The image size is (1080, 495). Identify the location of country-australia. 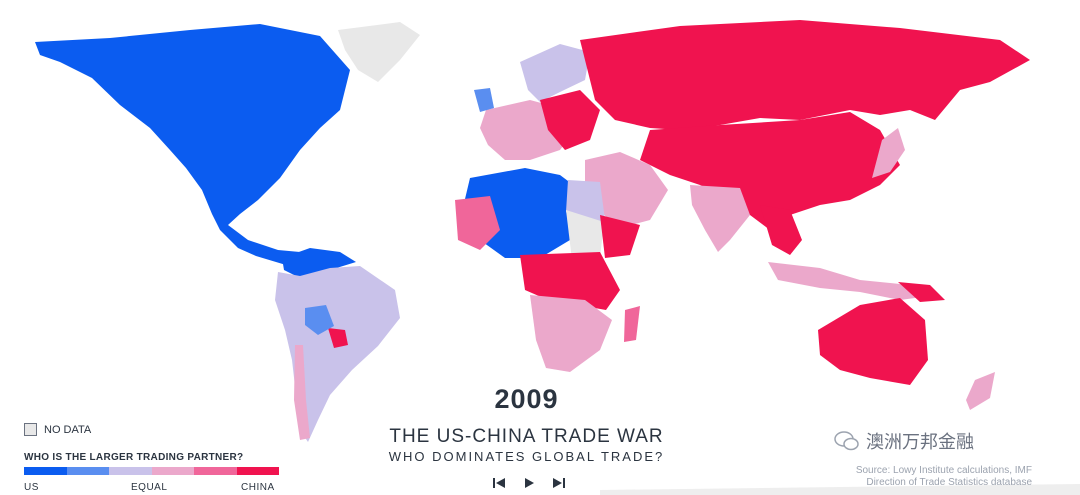
(873, 341).